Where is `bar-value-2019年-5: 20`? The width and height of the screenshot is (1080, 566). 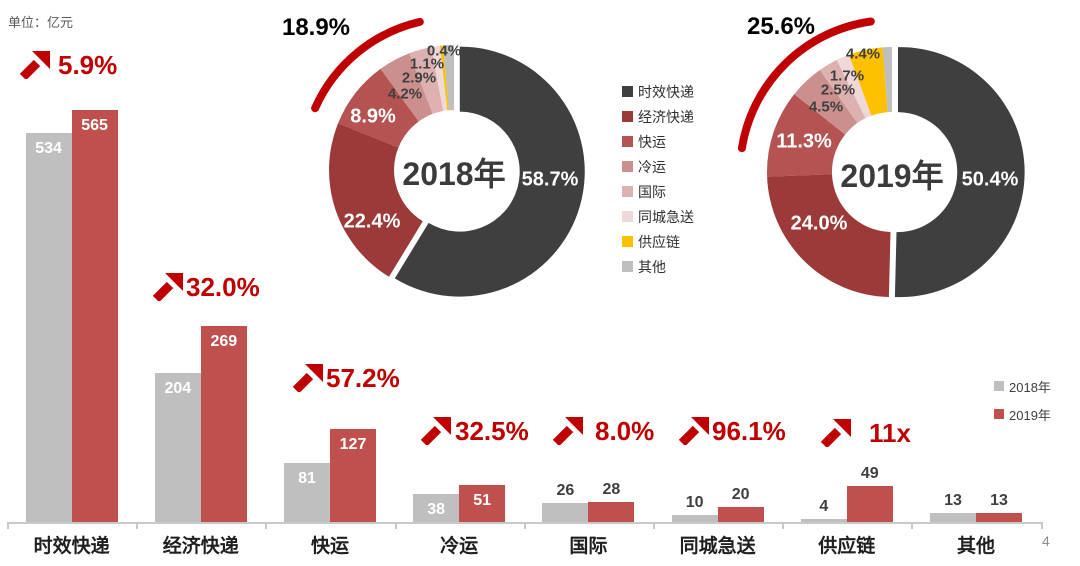 bar-value-2019年-5: 20 is located at coordinates (740, 494).